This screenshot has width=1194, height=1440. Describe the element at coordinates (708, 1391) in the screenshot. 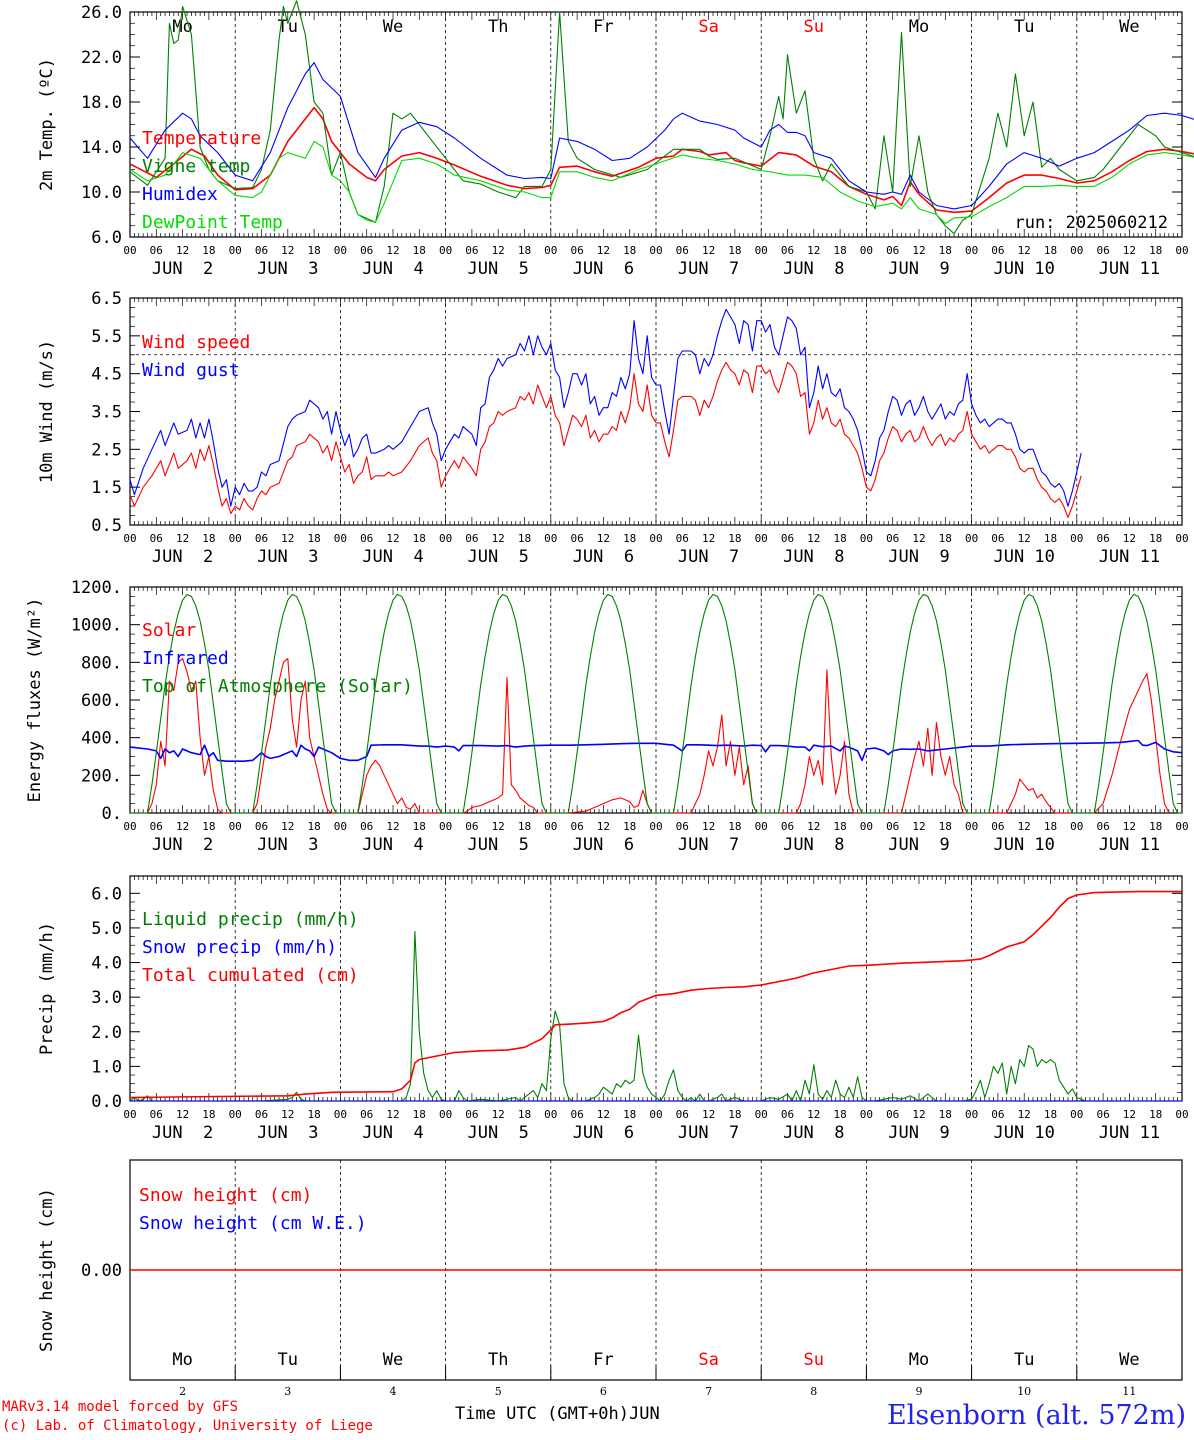

I see `day-number-label: 7` at that location.